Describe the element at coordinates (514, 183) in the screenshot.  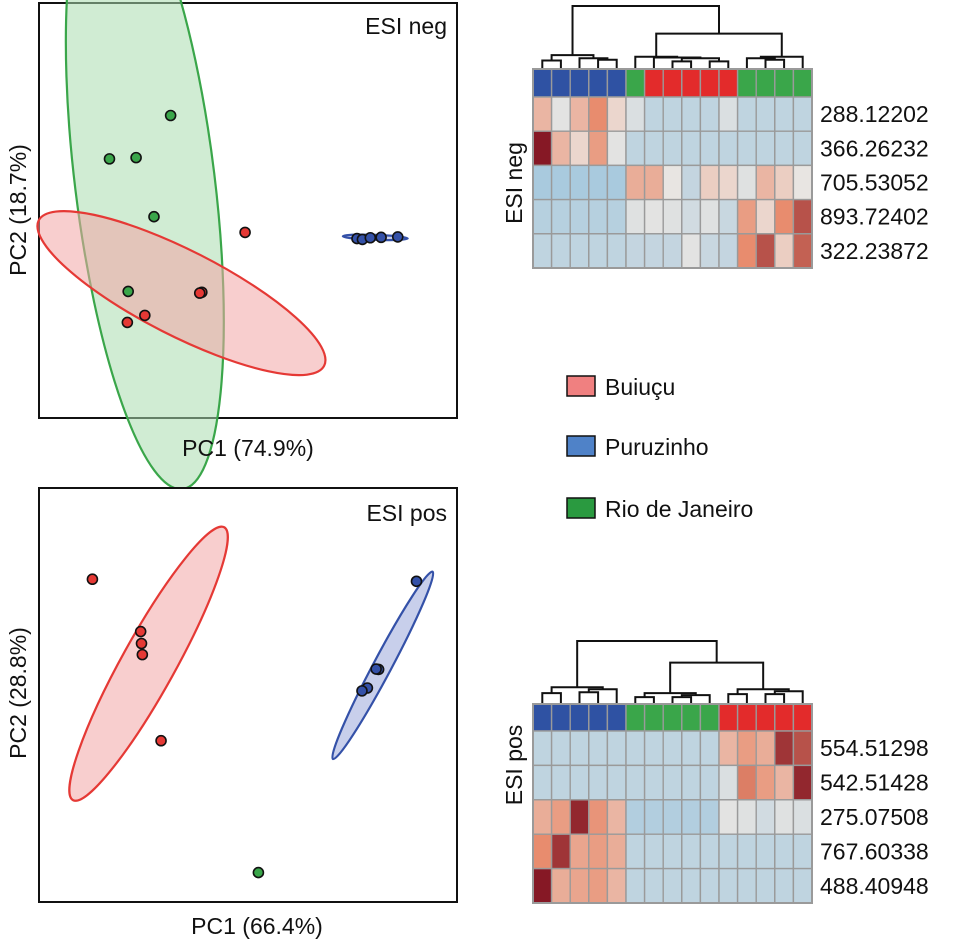
I see `heatmap-esi-neg-title: ESI neg` at that location.